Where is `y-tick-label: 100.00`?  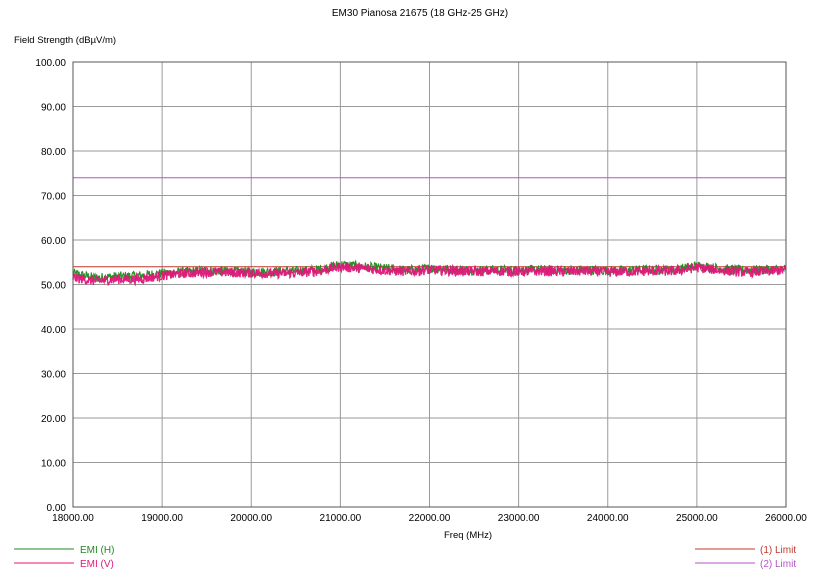
y-tick-label: 100.00 is located at coordinates (50, 63).